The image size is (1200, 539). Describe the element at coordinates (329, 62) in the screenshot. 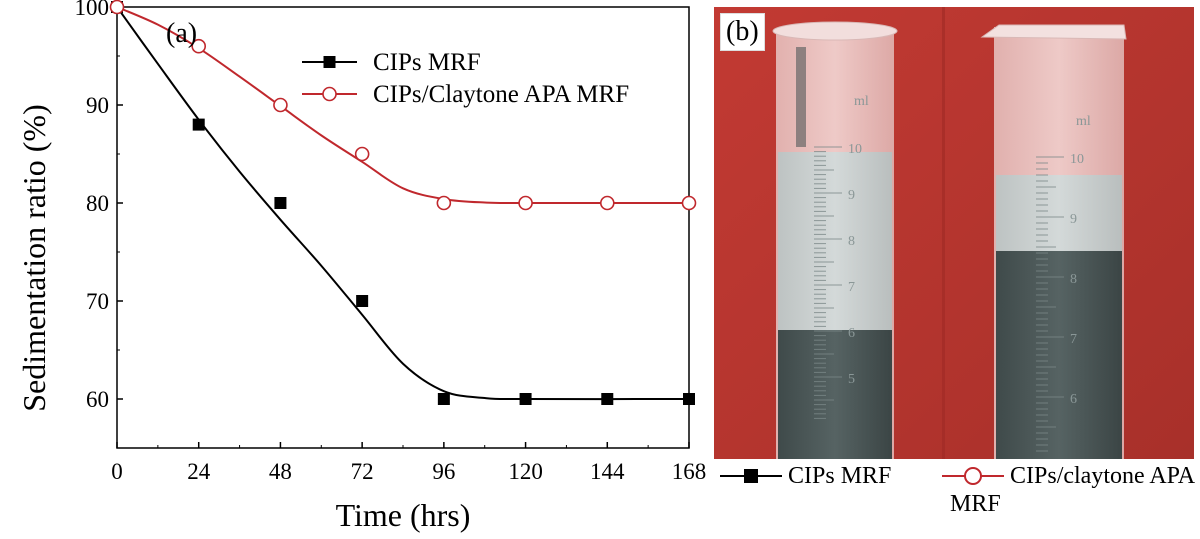

I see `legend-marker-square` at that location.